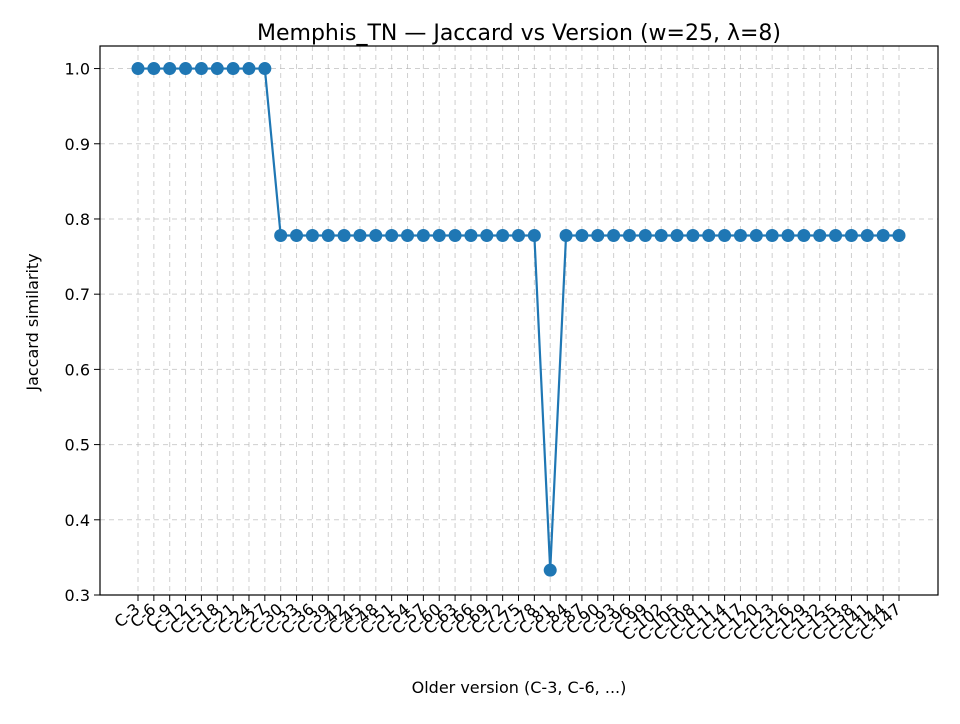  What do you see at coordinates (77, 144) in the screenshot?
I see `y-tick-label: 0.9` at bounding box center [77, 144].